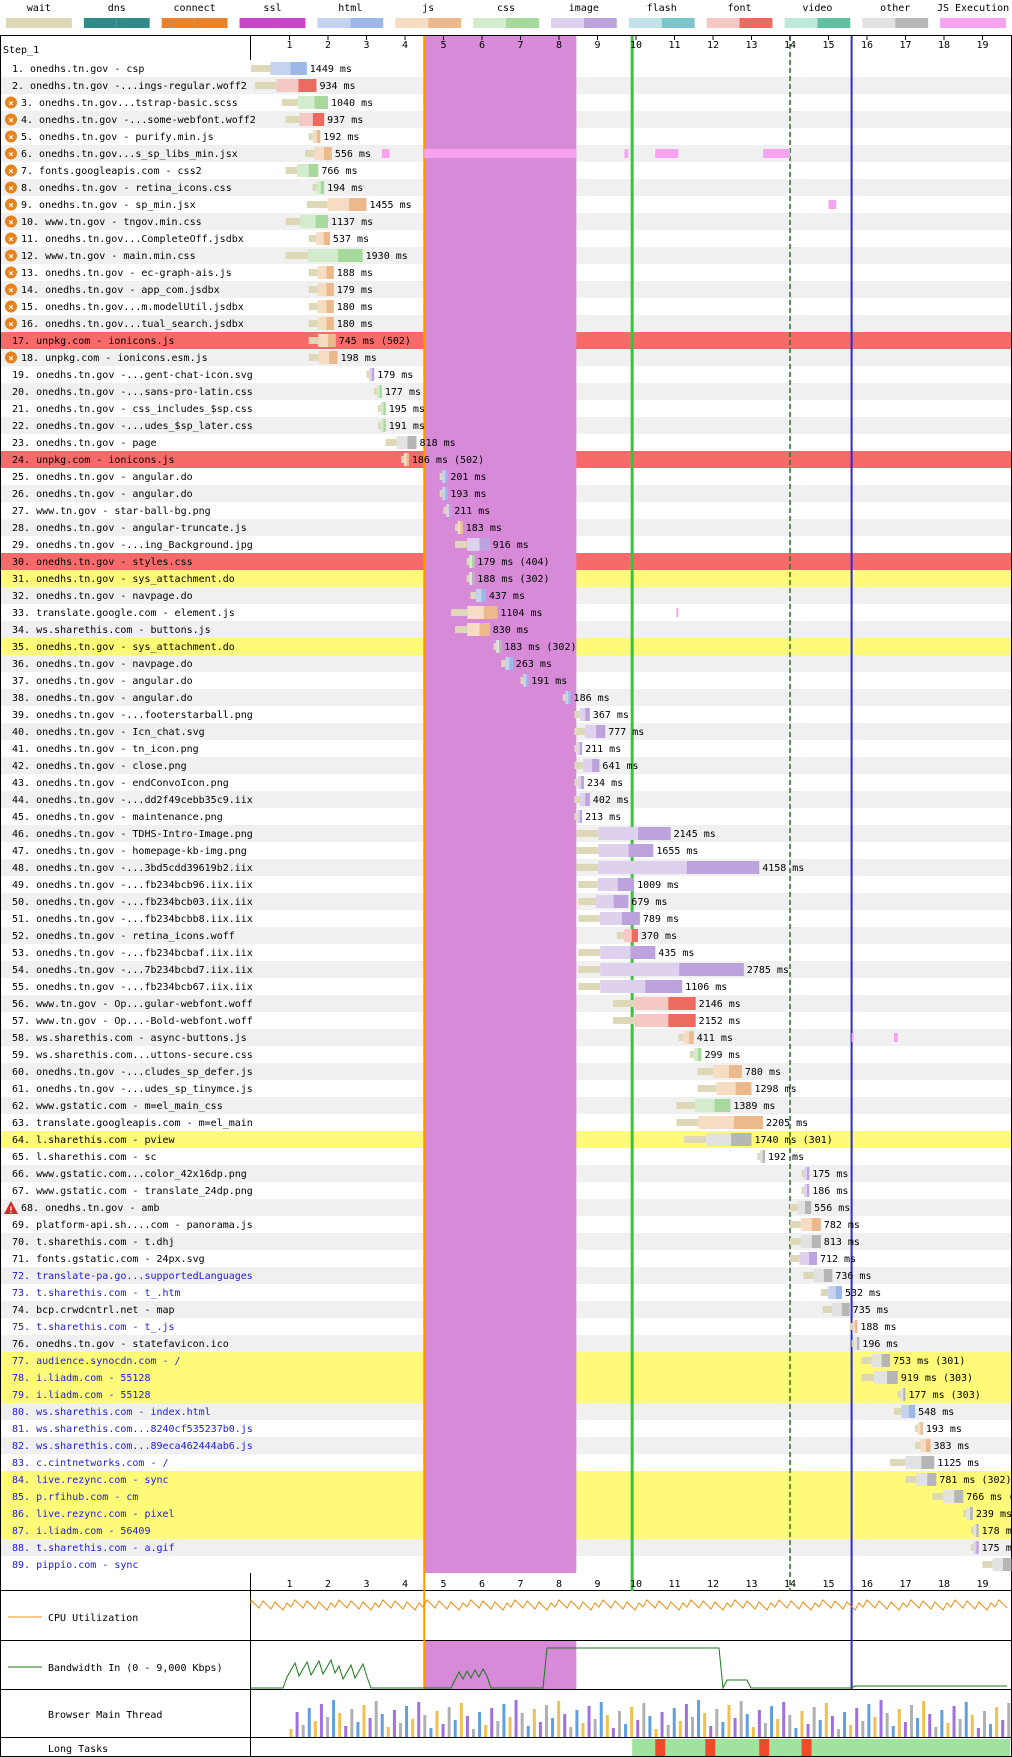  Describe the element at coordinates (838, 1259) in the screenshot. I see `duration-label: 712 ms` at that location.